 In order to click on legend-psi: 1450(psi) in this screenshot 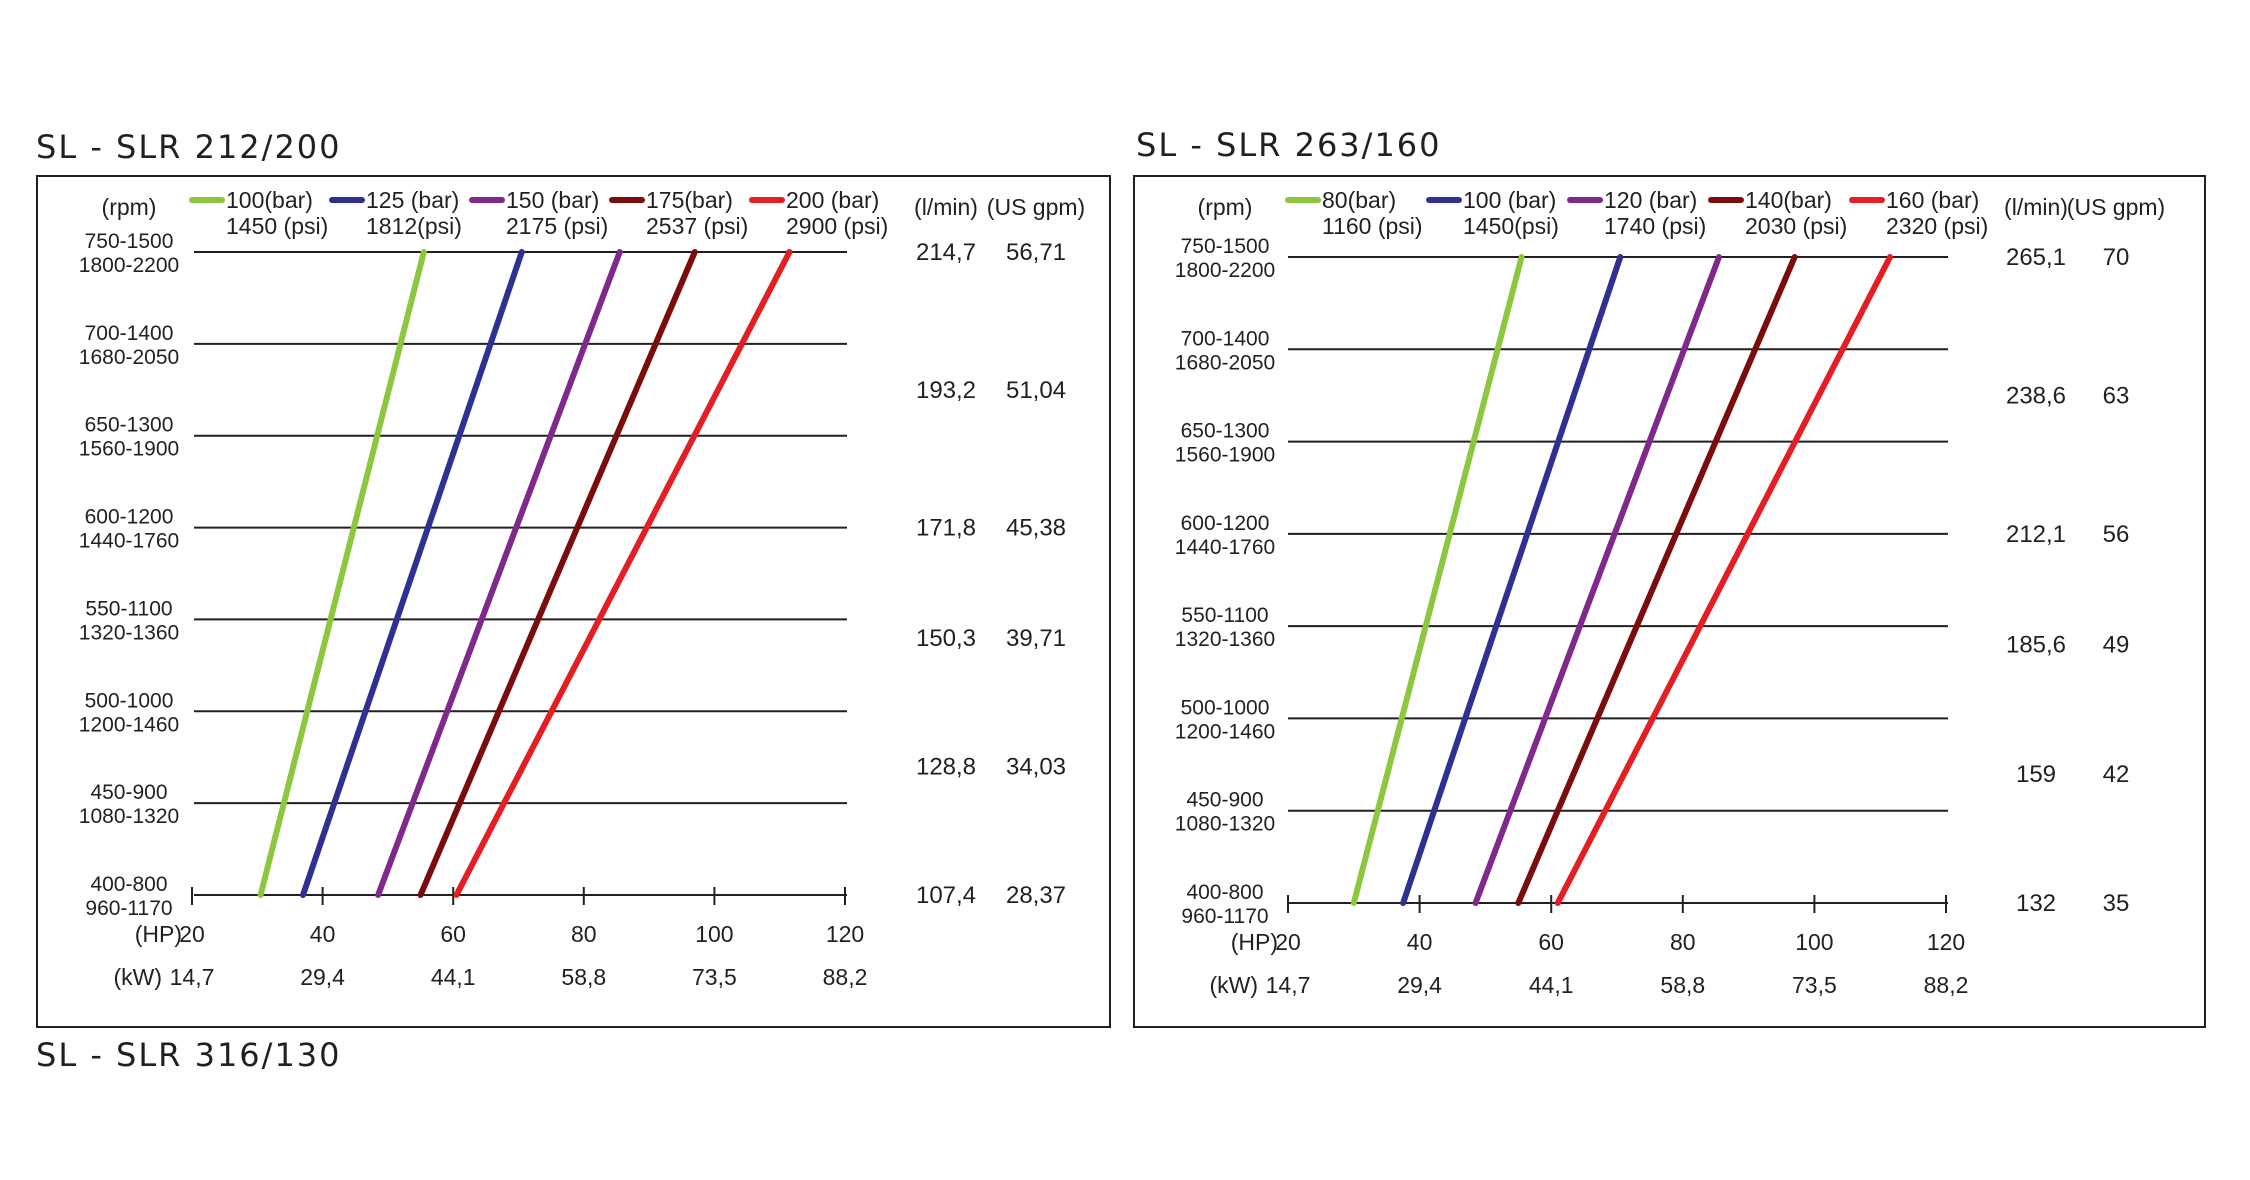, I will do `click(1511, 226)`.